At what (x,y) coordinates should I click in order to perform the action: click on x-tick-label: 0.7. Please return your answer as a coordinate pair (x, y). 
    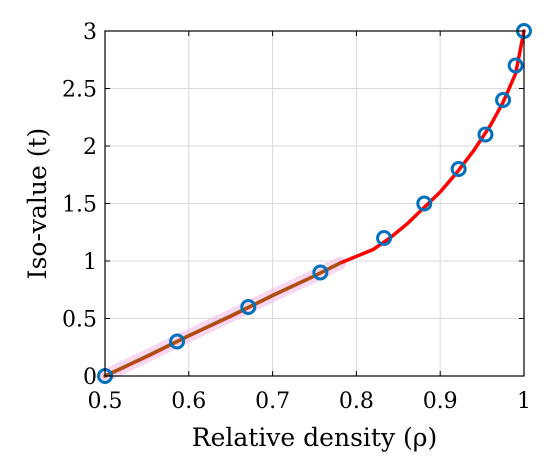
    Looking at the image, I should click on (272, 401).